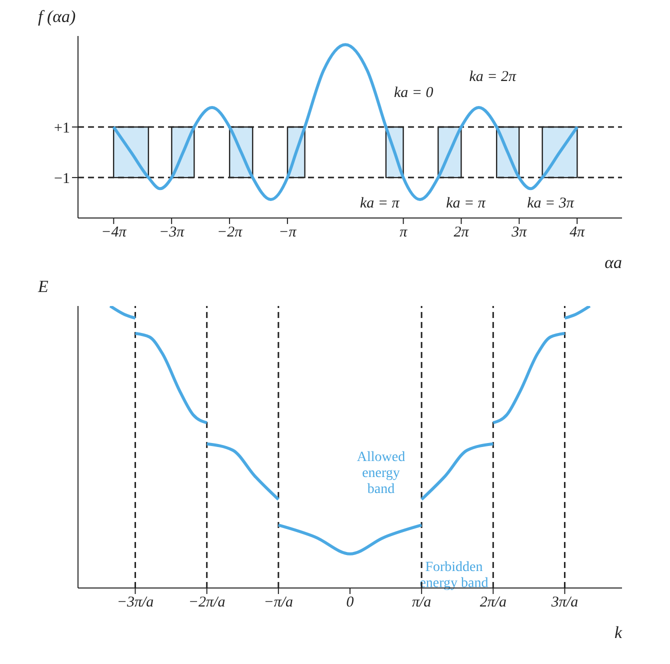 Image resolution: width=670 pixels, height=664 pixels. What do you see at coordinates (287, 232) in the screenshot?
I see `x-tick-label: −π` at bounding box center [287, 232].